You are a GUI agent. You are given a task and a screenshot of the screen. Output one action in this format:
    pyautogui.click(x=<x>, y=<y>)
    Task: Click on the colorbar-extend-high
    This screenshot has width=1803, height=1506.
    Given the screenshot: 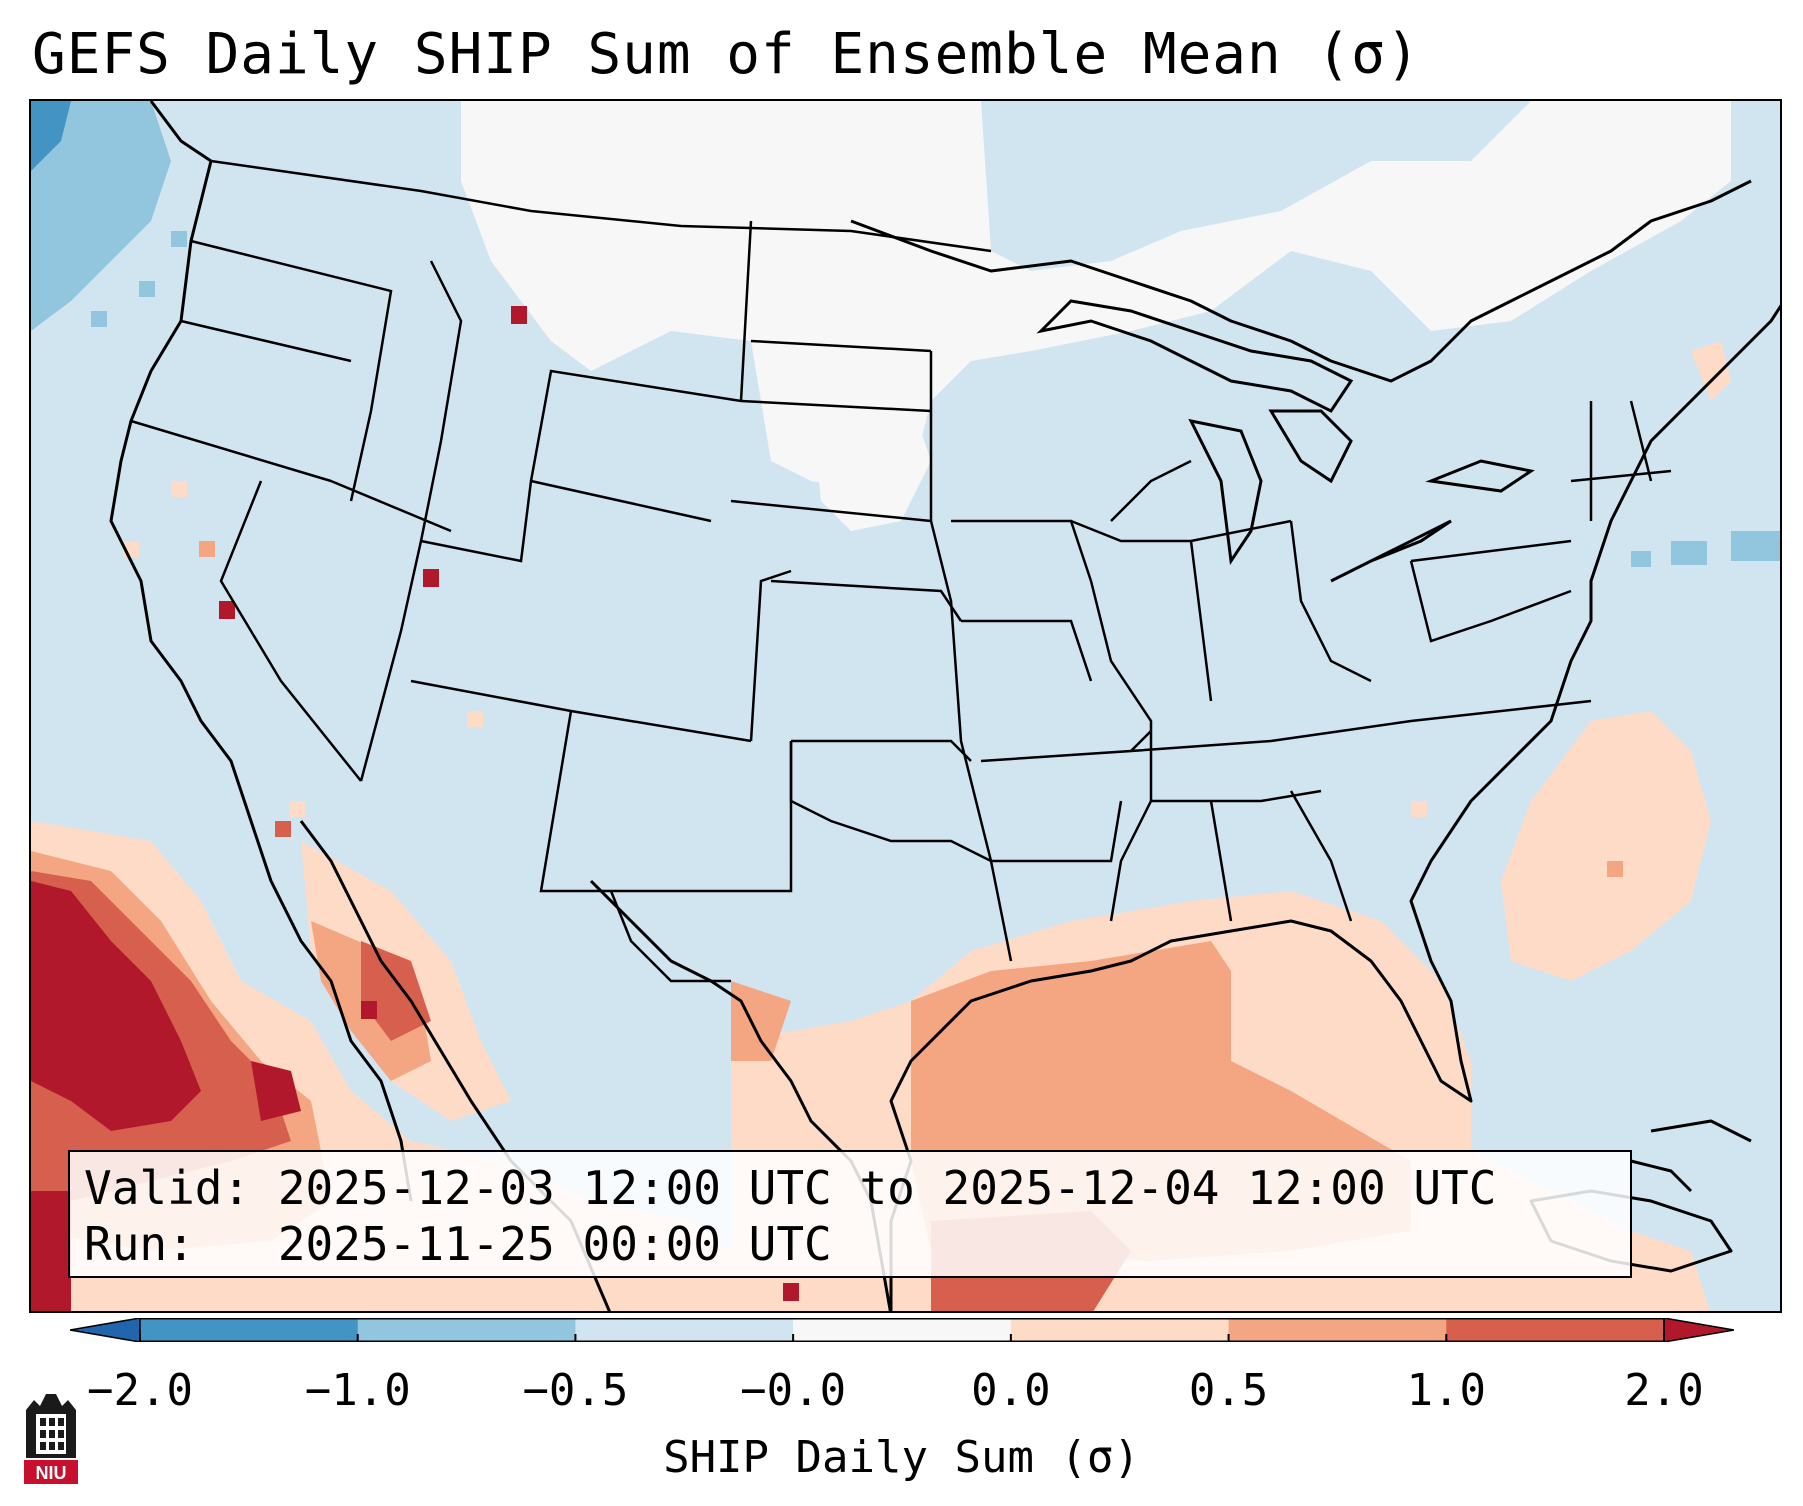 What is the action you would take?
    pyautogui.click(x=1698, y=1330)
    